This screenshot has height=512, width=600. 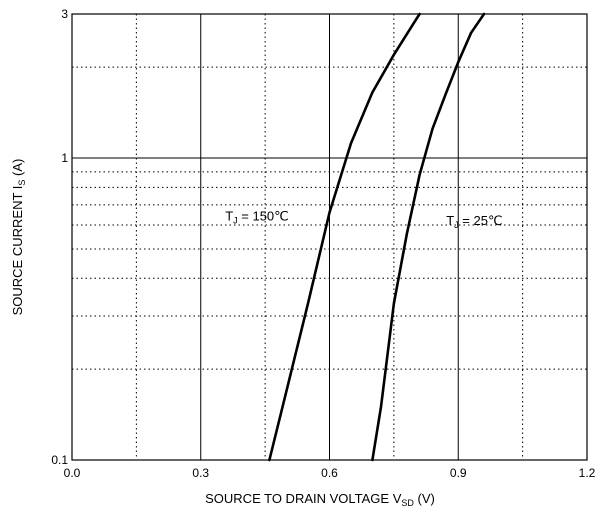 I want to click on x-axis-title: SOURCE TO DRAIN VOLTAGE VSD (V), so click(x=320, y=499).